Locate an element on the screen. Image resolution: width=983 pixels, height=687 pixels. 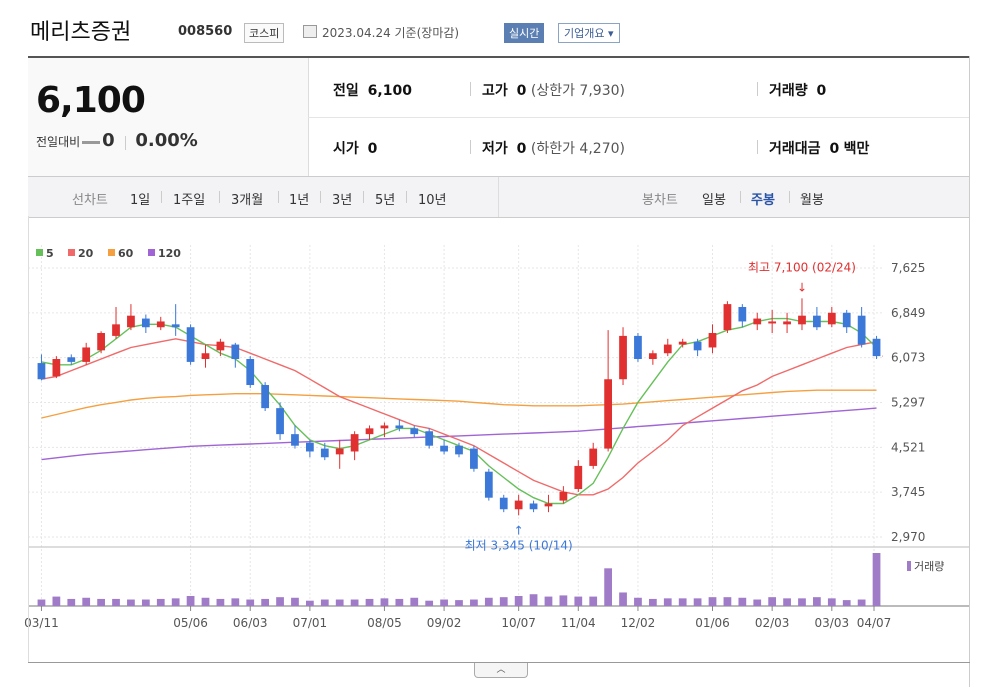
x-tick-label: 08/05 is located at coordinates (384, 623).